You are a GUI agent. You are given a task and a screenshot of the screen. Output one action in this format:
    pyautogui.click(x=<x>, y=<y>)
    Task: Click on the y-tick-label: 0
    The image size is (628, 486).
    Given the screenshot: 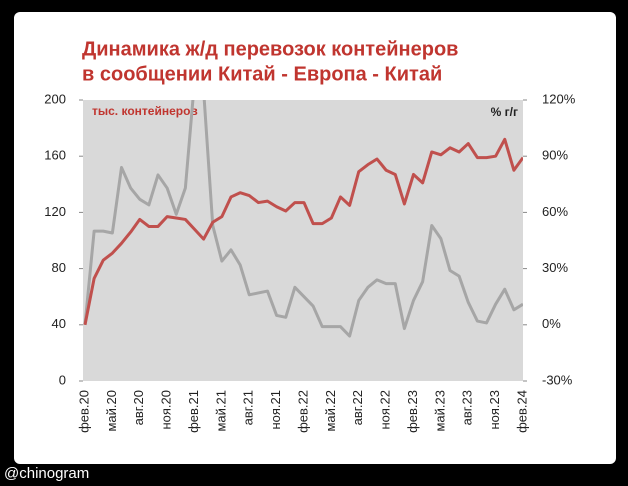 What is the action you would take?
    pyautogui.click(x=62, y=379)
    